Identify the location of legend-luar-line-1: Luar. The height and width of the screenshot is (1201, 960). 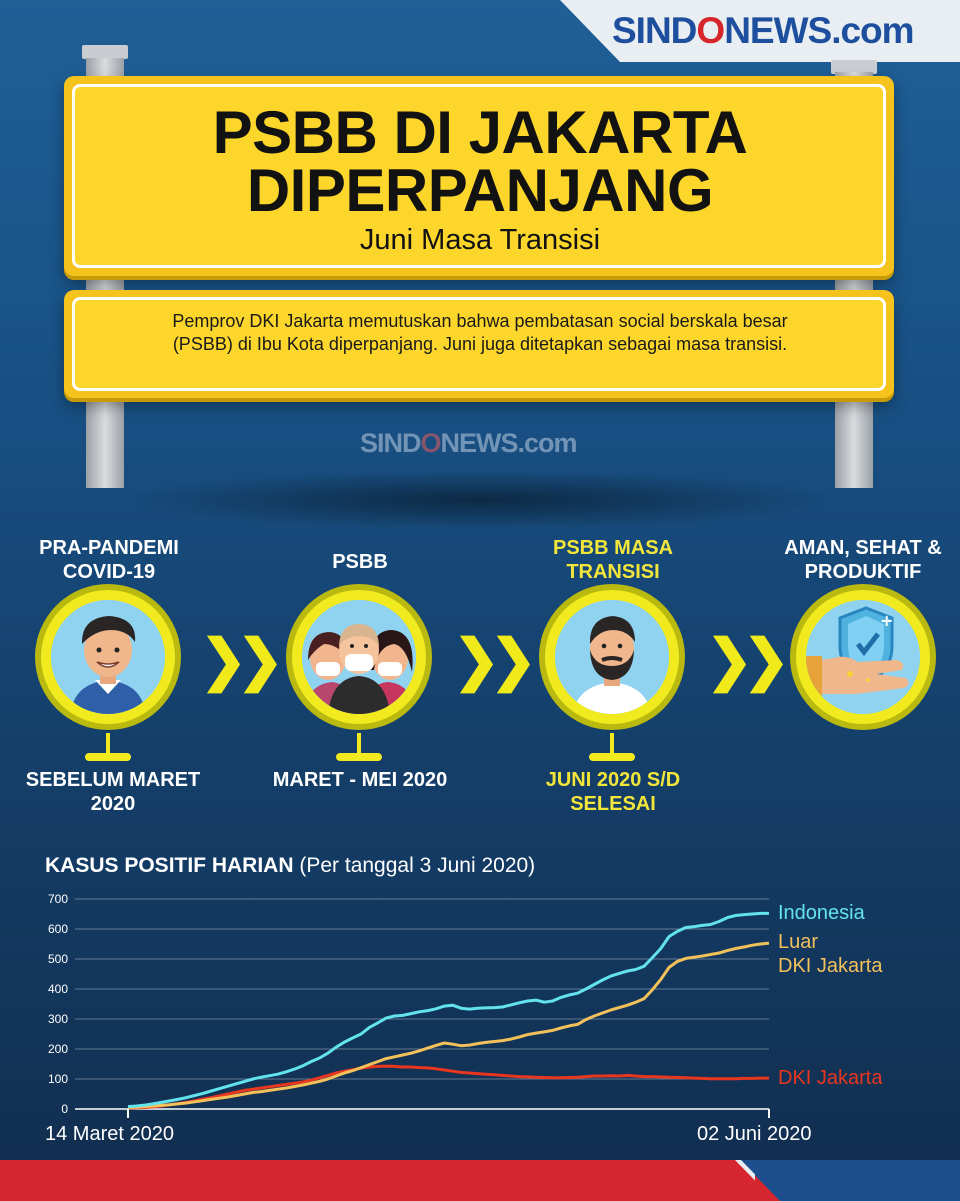
(798, 942).